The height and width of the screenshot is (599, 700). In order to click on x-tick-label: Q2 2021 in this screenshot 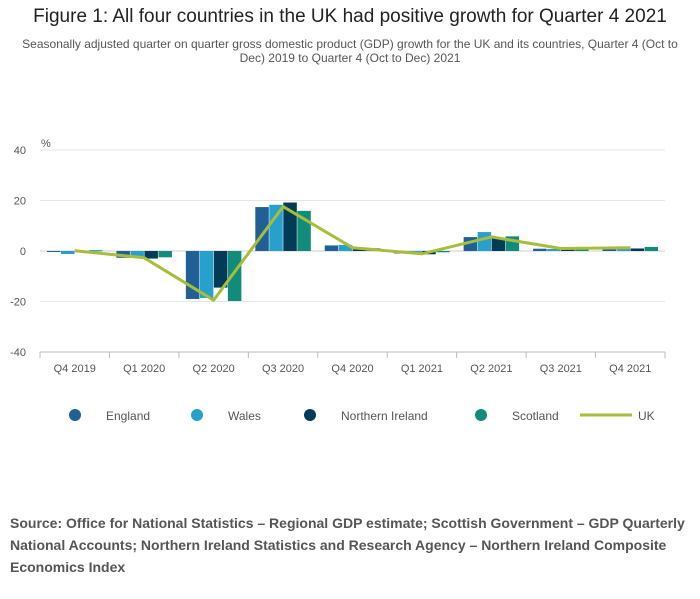, I will do `click(491, 369)`.